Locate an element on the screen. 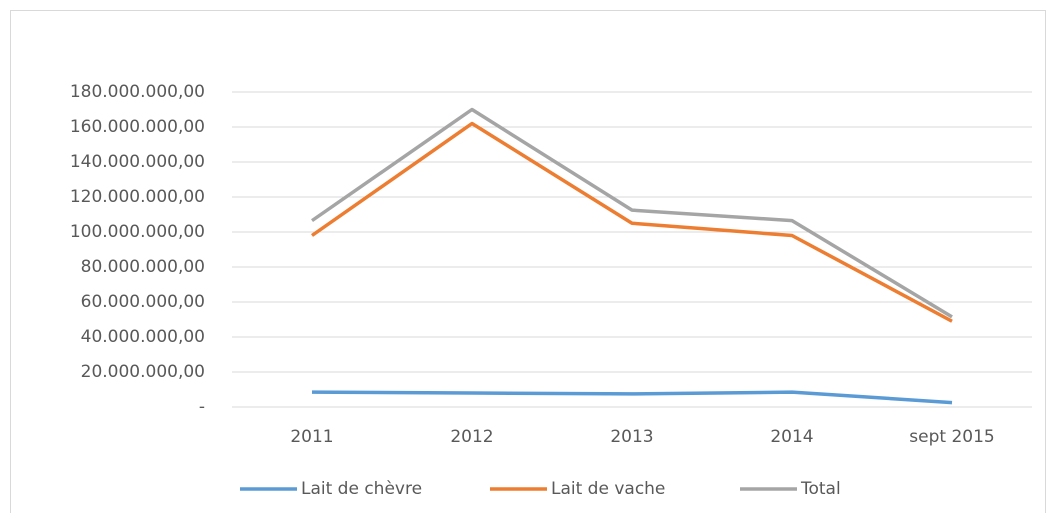  x-tick-label: 2013 is located at coordinates (631, 437).